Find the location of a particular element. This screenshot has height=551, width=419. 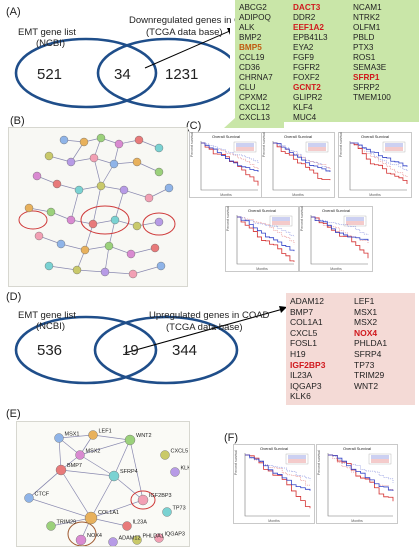

venn-a-arrow is located at coordinates (187, 49).